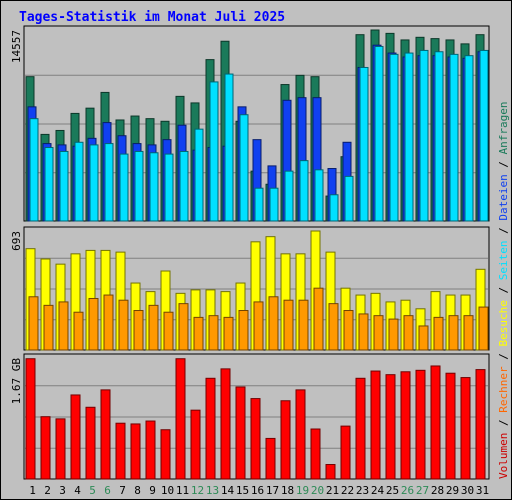  I want to click on x-tick-label-day-28: 28, so click(437, 490).